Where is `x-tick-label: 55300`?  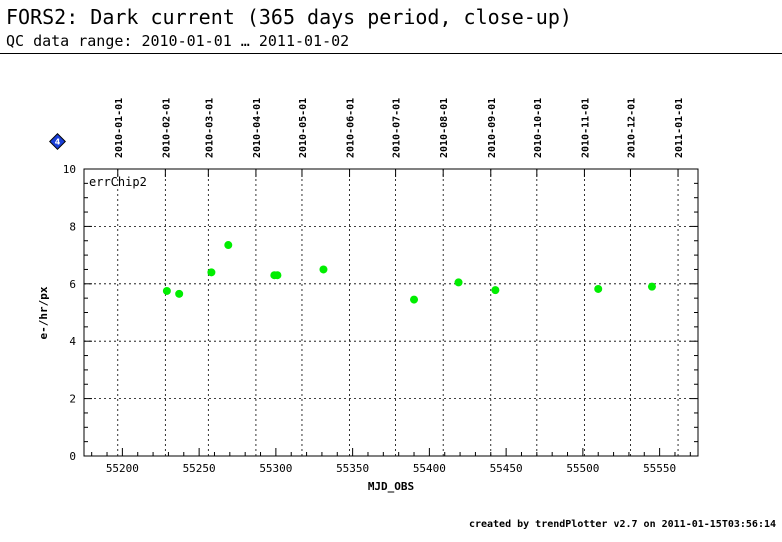
x-tick-label: 55300 is located at coordinates (275, 468).